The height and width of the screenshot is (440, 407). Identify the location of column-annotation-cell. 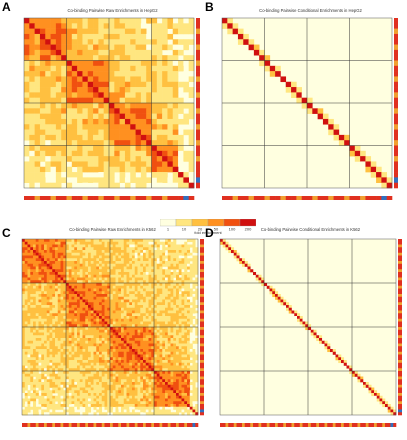
(352, 198).